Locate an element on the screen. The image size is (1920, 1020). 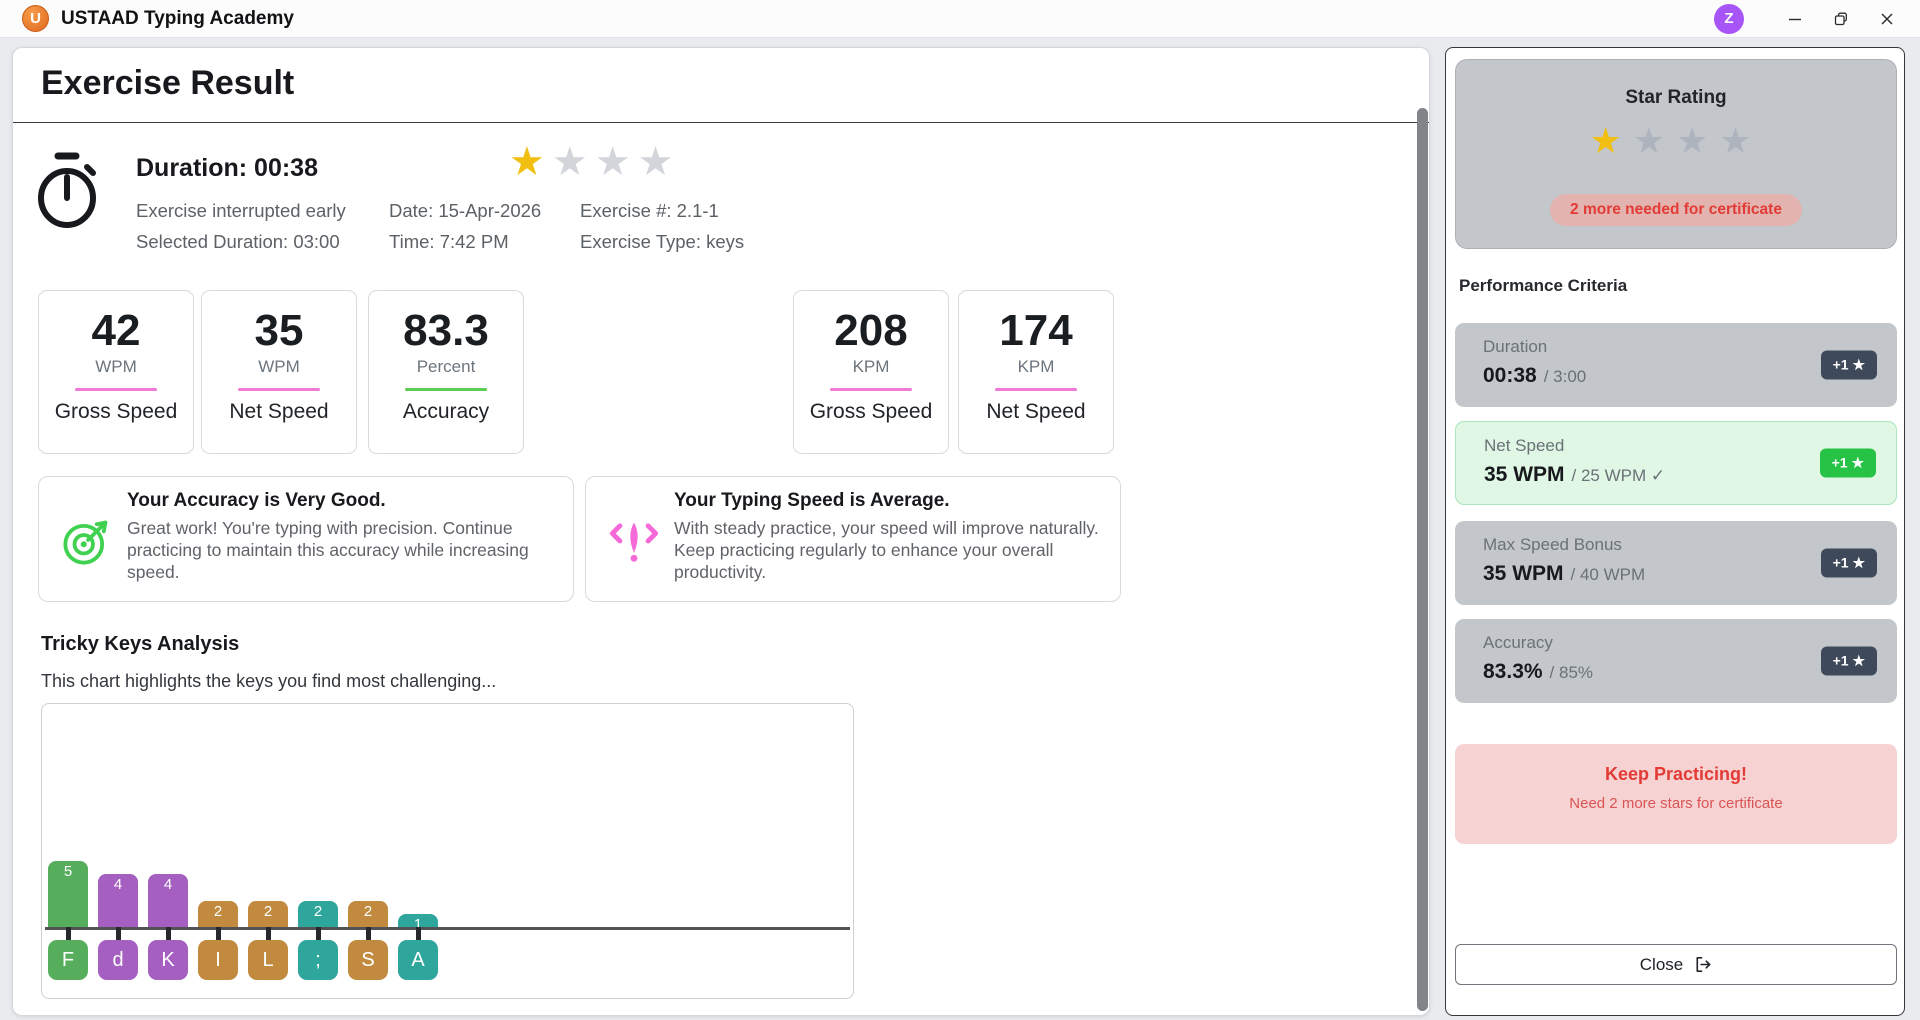
header-star-rating: ★★★★ is located at coordinates (594, 162).